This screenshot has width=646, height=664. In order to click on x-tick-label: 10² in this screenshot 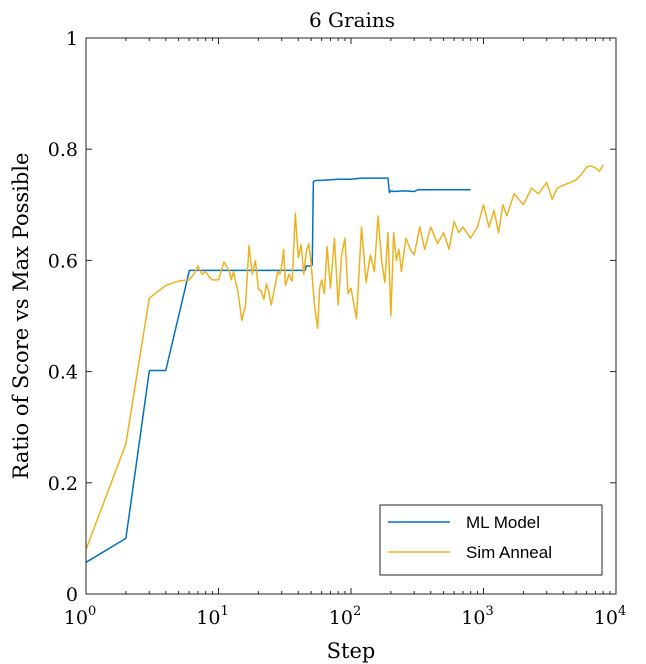, I will do `click(345, 616)`.